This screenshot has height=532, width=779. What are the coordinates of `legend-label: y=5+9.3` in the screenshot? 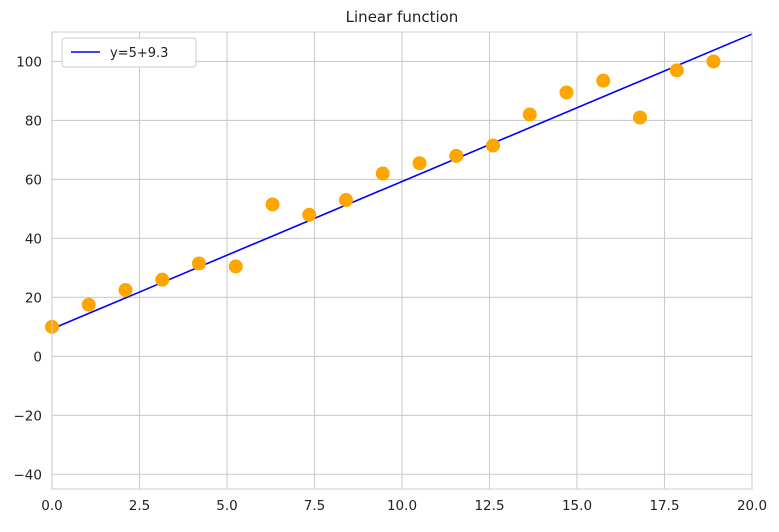 It's located at (139, 53).